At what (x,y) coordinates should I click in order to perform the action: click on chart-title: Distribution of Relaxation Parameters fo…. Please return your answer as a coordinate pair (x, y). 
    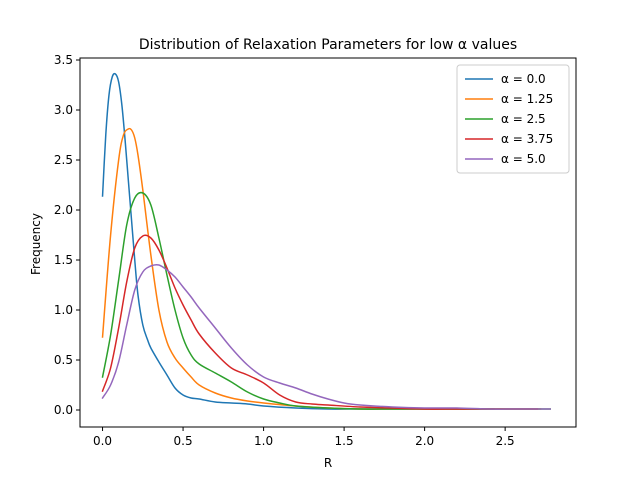
    Looking at the image, I should click on (328, 45).